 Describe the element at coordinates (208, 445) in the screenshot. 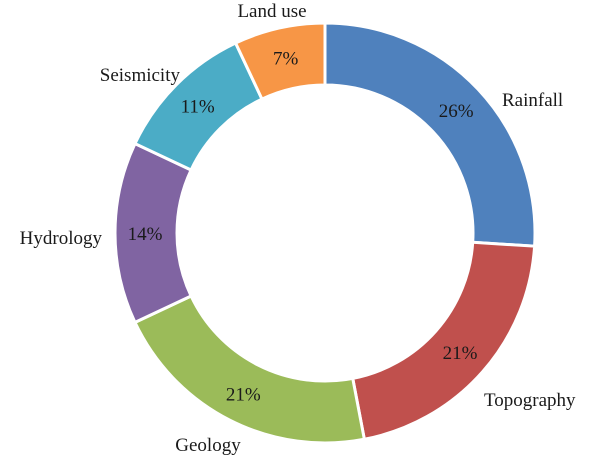

I see `category-label-geology: Geology` at that location.